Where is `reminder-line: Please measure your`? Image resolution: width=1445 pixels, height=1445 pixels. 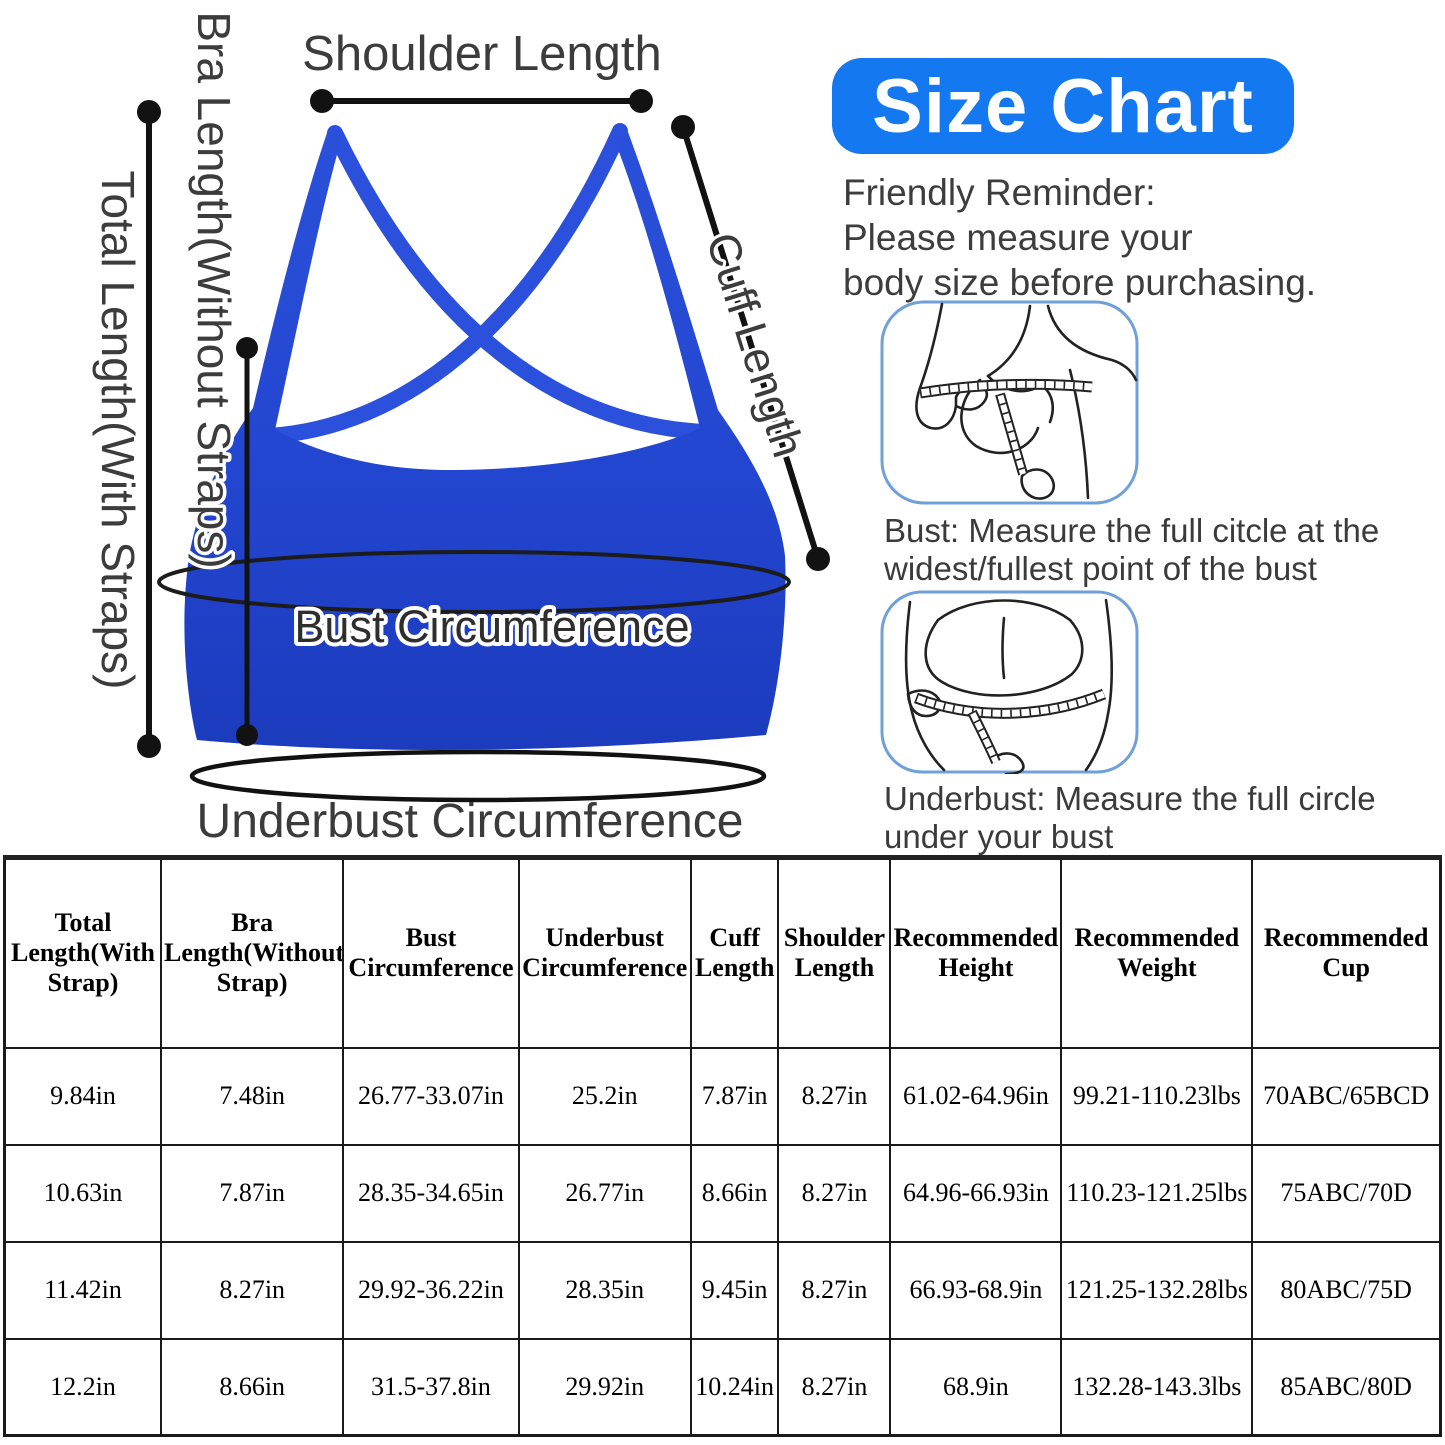 reminder-line: Please measure your is located at coordinates (1018, 237).